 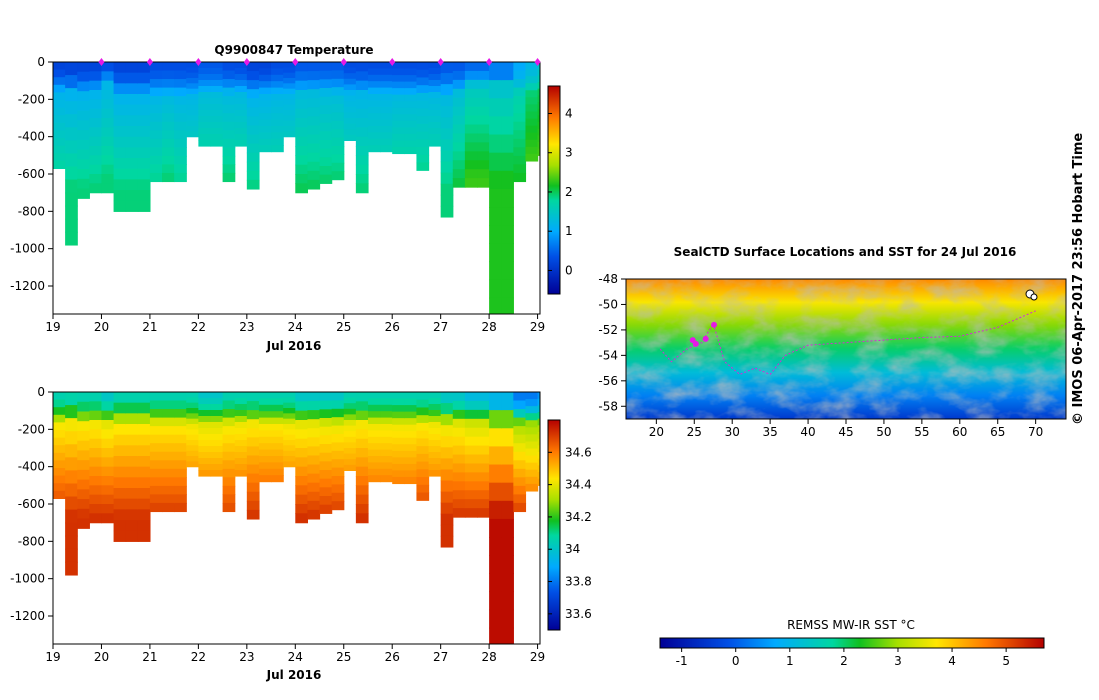 I want to click on temperature-panel-title: Q9900847 Temperature, so click(x=293, y=50).